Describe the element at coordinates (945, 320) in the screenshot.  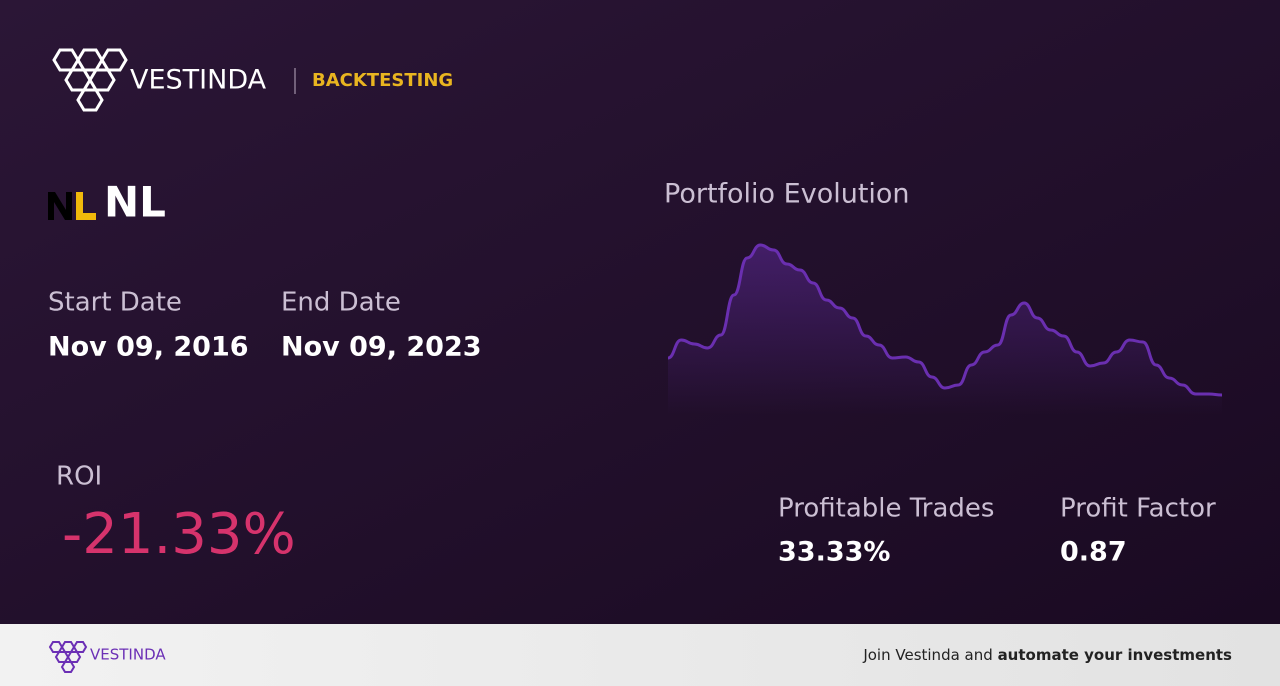
I see `line` at that location.